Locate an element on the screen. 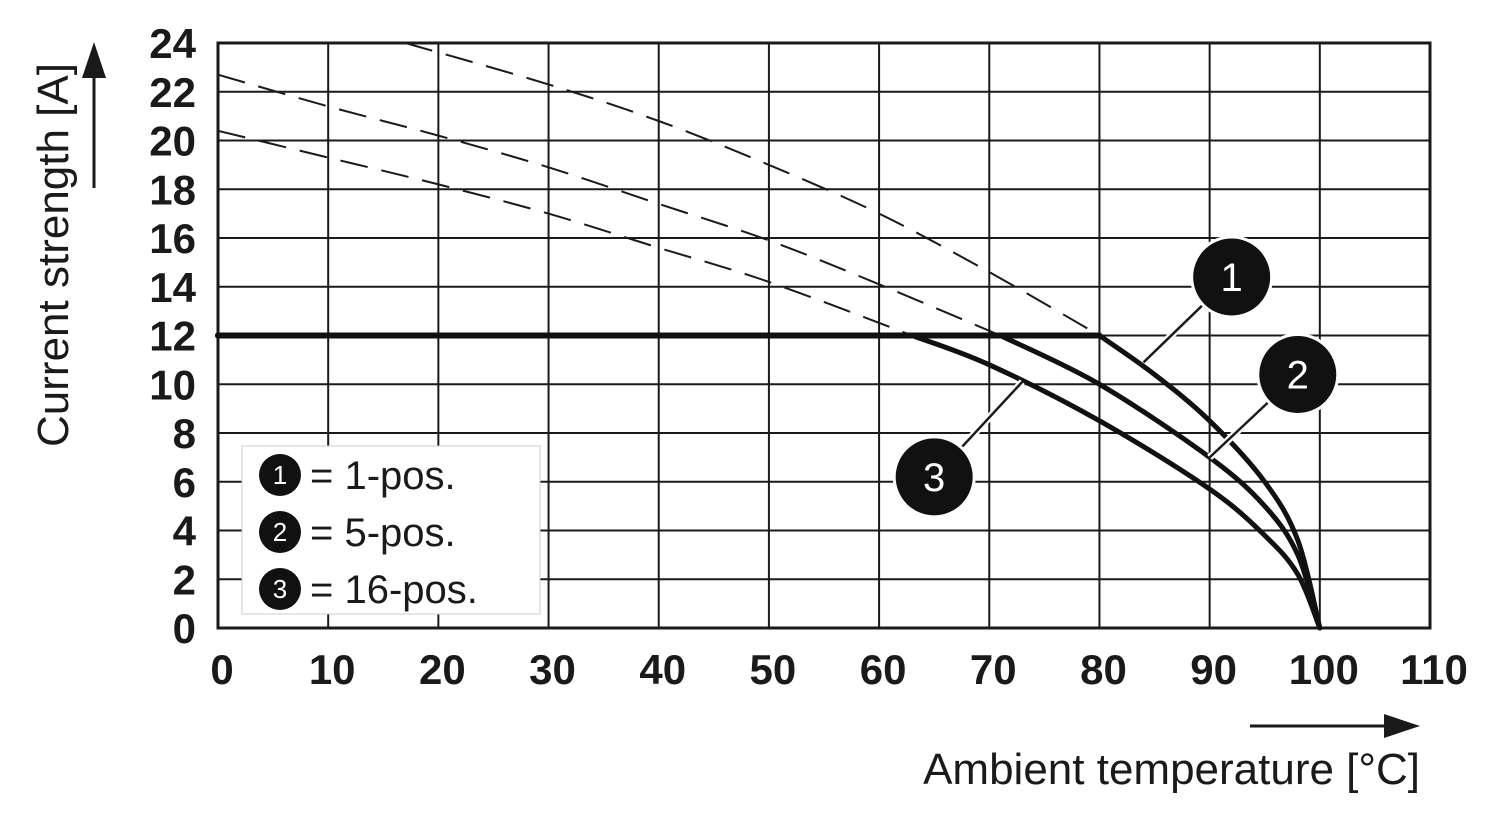 This screenshot has height=820, width=1500. y-tick-label: 20 is located at coordinates (172, 141).